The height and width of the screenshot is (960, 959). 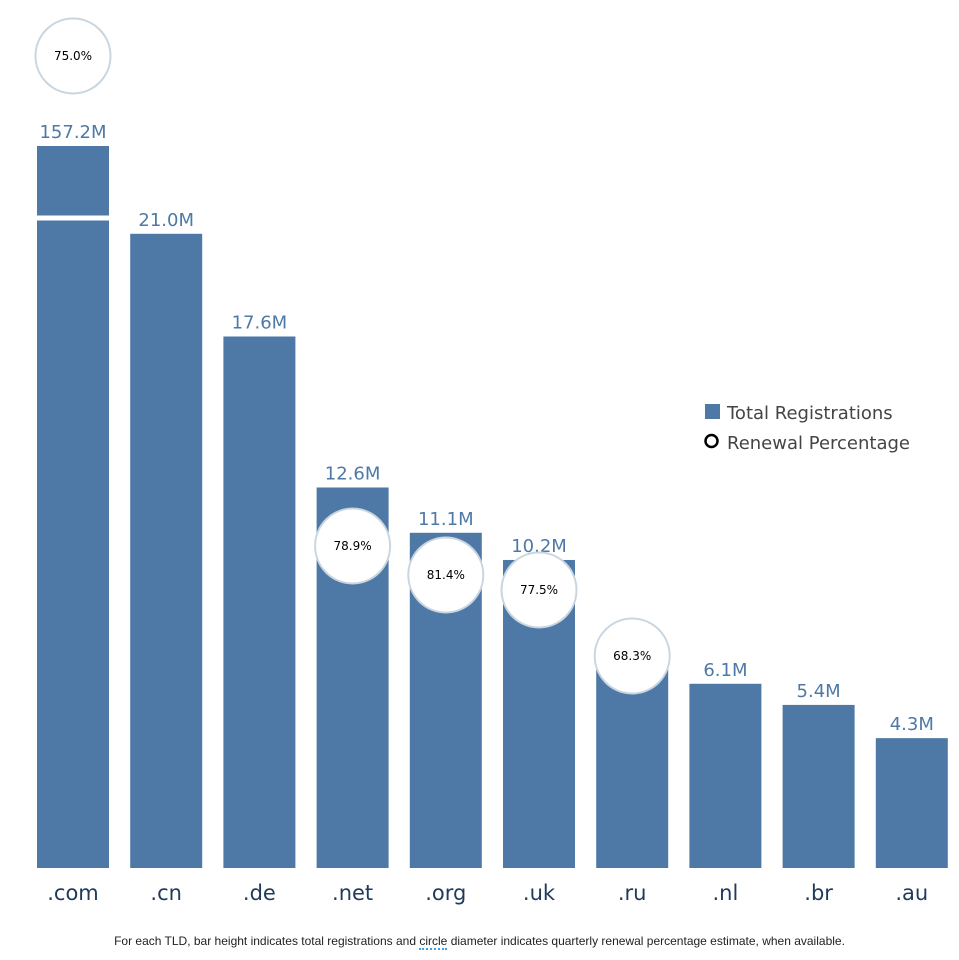 I want to click on axis-break-gap, so click(x=73, y=218).